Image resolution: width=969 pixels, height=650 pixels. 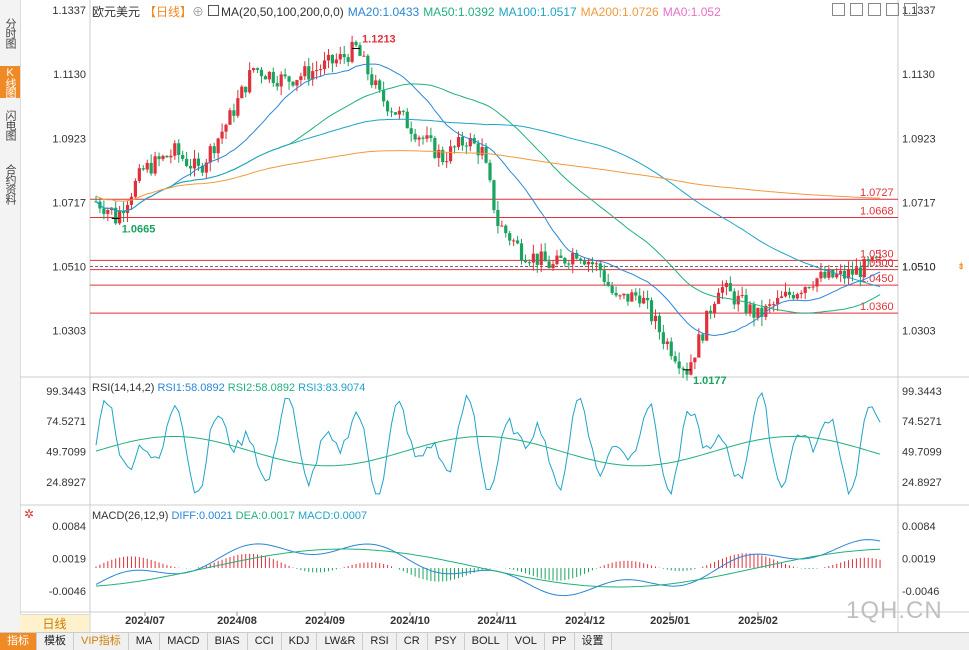 I want to click on indicator-tab-10: CR, so click(x=412, y=641).